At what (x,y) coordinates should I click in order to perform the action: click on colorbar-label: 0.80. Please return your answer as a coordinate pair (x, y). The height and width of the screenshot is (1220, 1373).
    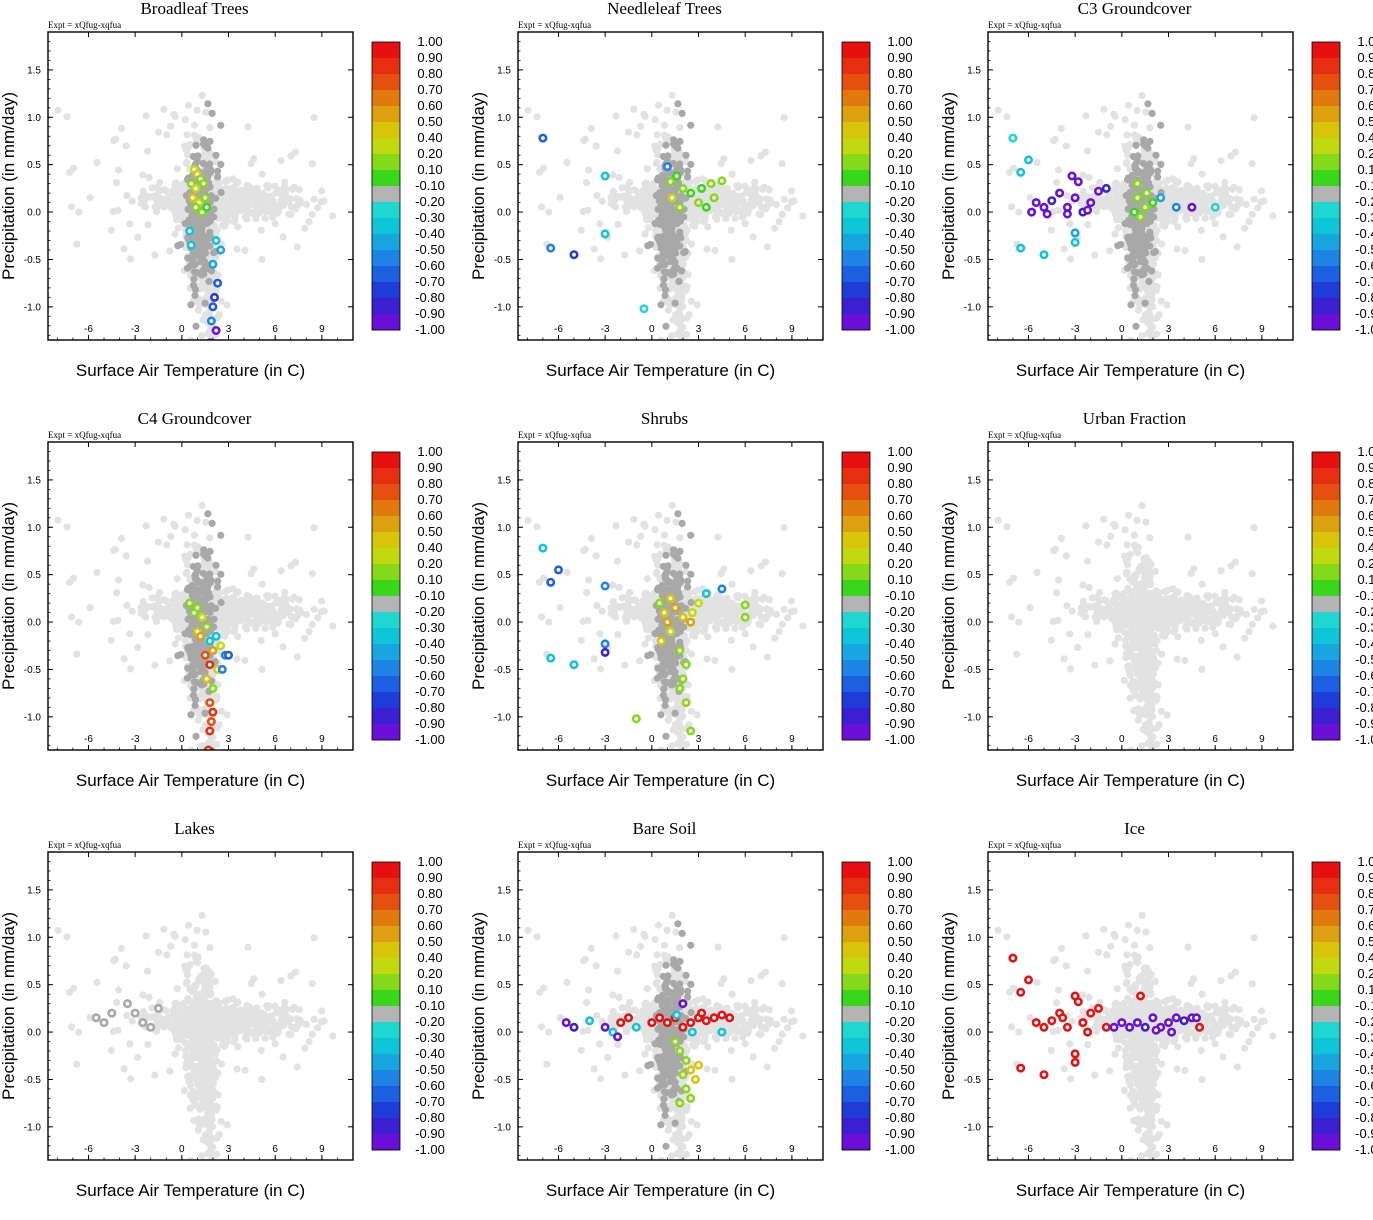
    Looking at the image, I should click on (429, 73).